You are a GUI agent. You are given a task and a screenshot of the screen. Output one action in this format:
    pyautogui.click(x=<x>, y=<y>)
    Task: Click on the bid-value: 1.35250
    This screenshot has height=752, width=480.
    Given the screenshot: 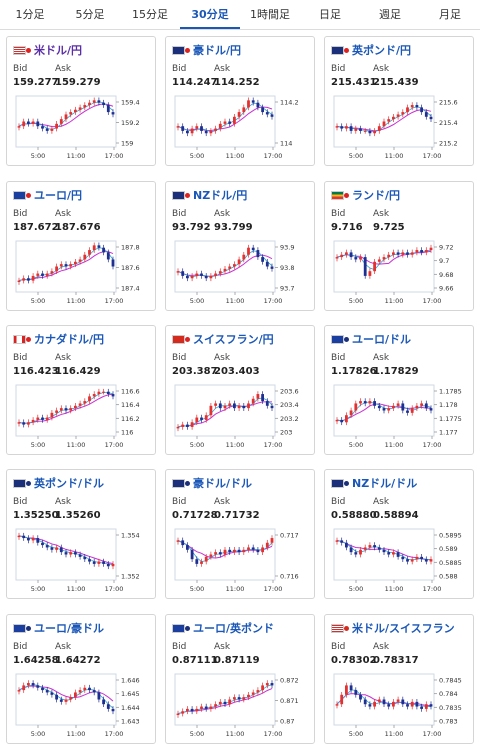 What is the action you would take?
    pyautogui.click(x=36, y=515)
    